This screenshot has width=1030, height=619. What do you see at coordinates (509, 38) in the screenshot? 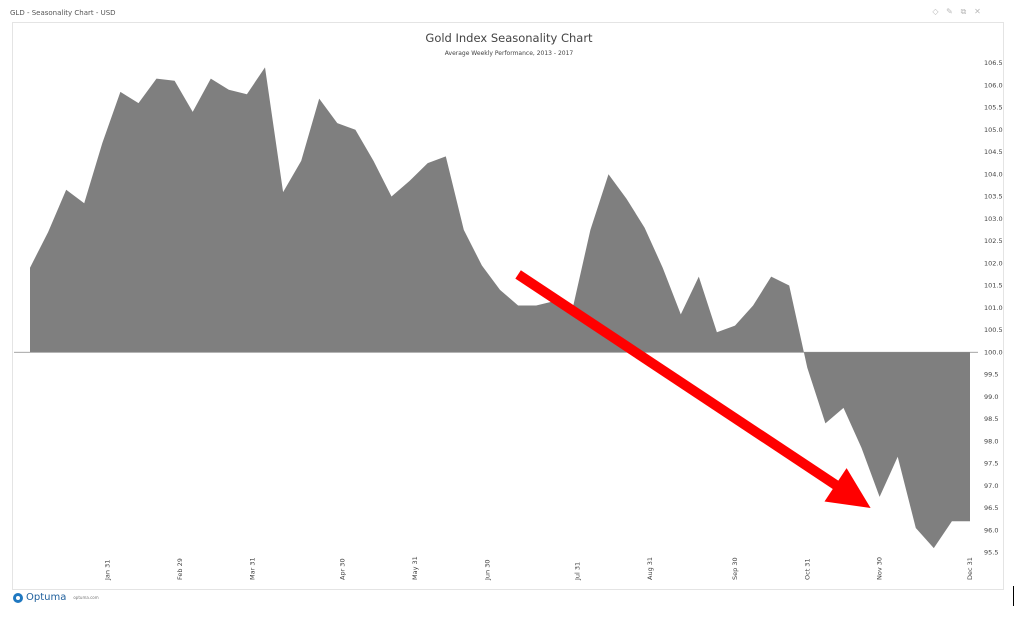
I see `chart-title: Gold Index Seasonality Chart` at bounding box center [509, 38].